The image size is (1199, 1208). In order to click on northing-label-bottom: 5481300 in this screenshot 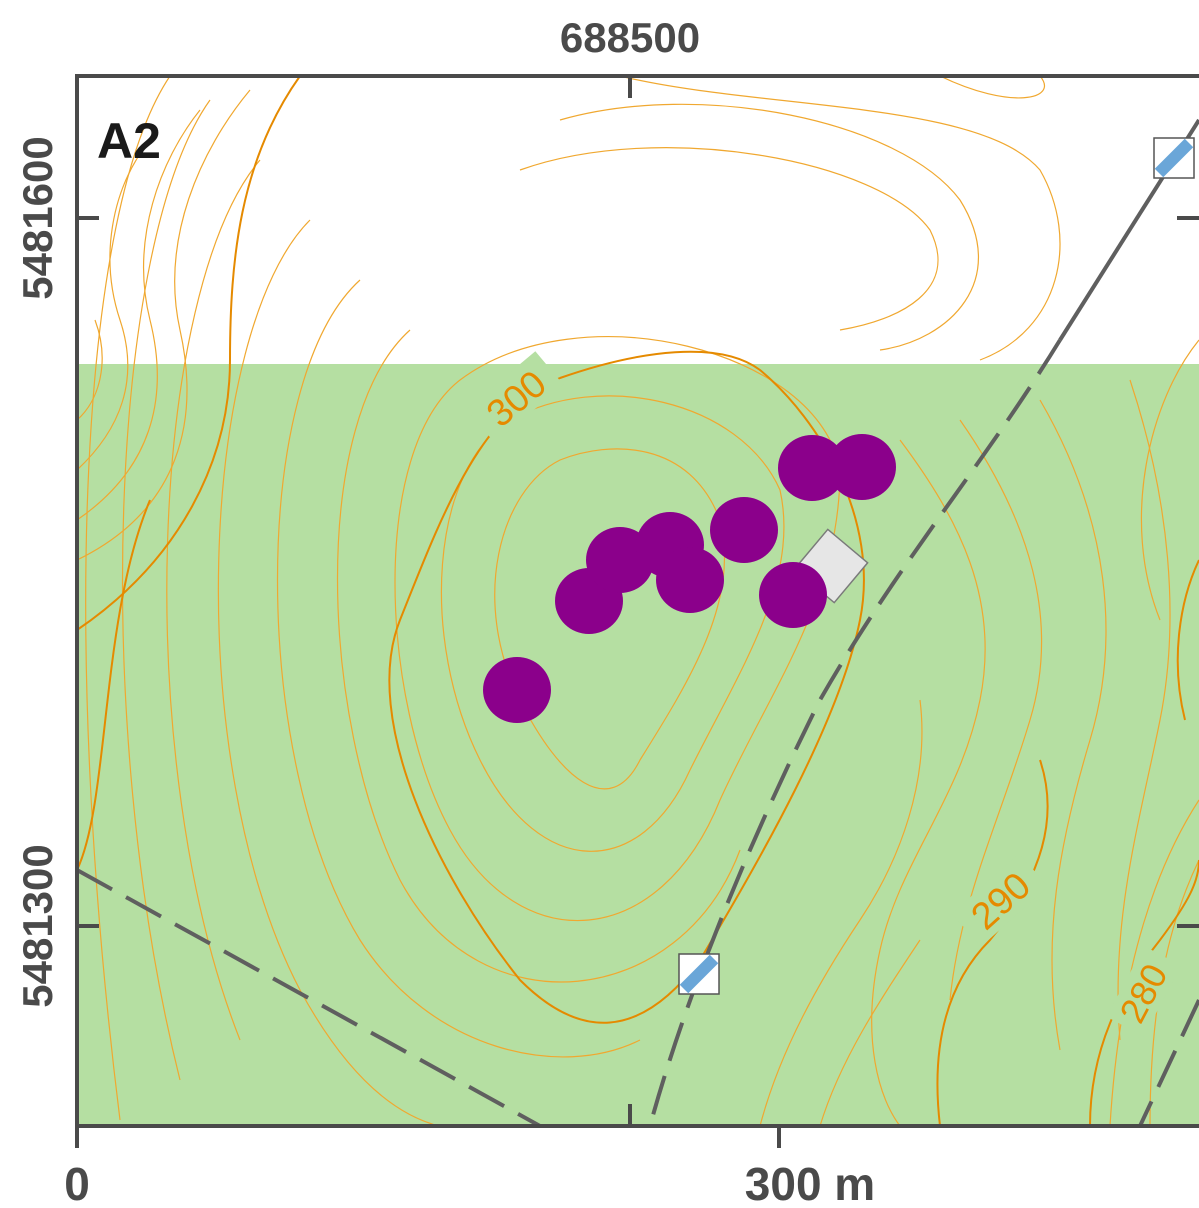, I will do `click(37, 926)`.